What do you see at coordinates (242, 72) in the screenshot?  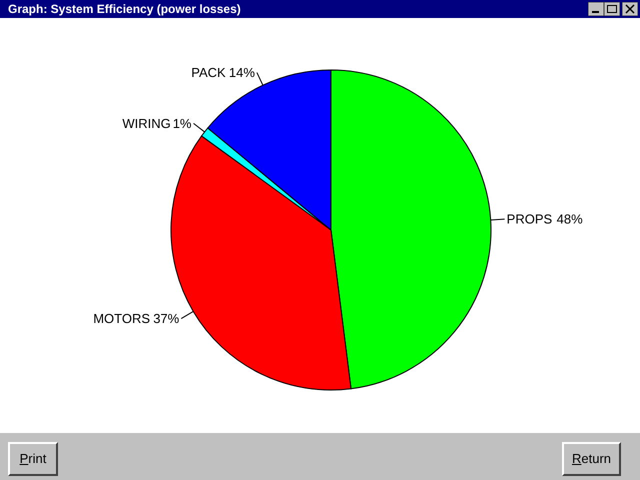 I see `data-label: 14%` at bounding box center [242, 72].